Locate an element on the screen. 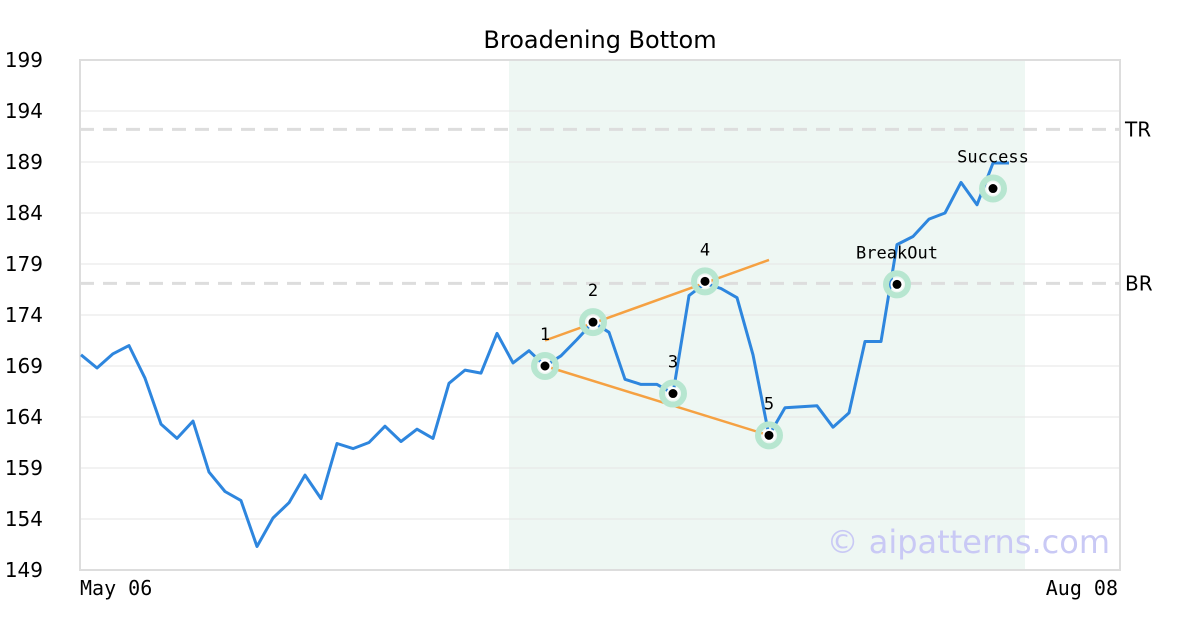 The width and height of the screenshot is (1200, 630). point-label: 2 is located at coordinates (593, 291).